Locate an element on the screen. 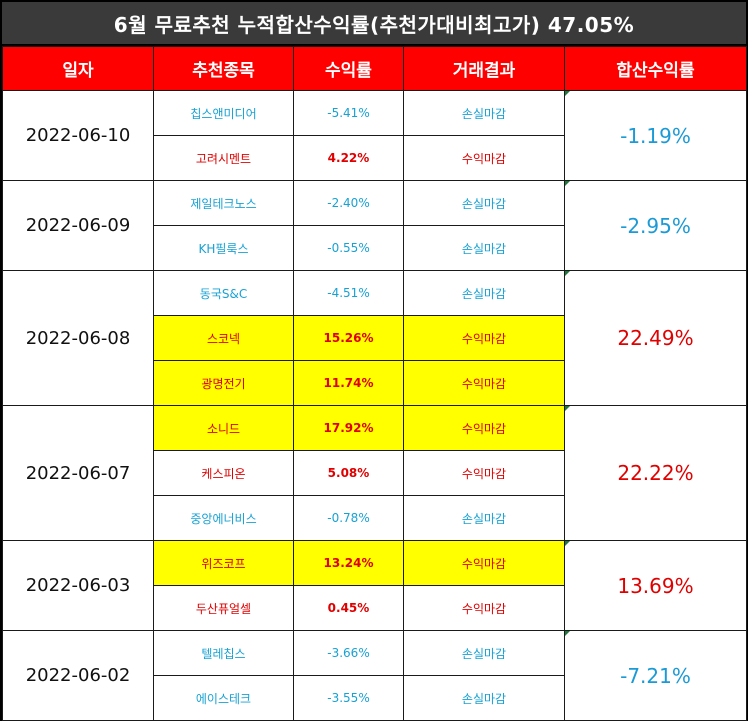  stock-cell: 칩스앤미디어 is located at coordinates (223, 113).